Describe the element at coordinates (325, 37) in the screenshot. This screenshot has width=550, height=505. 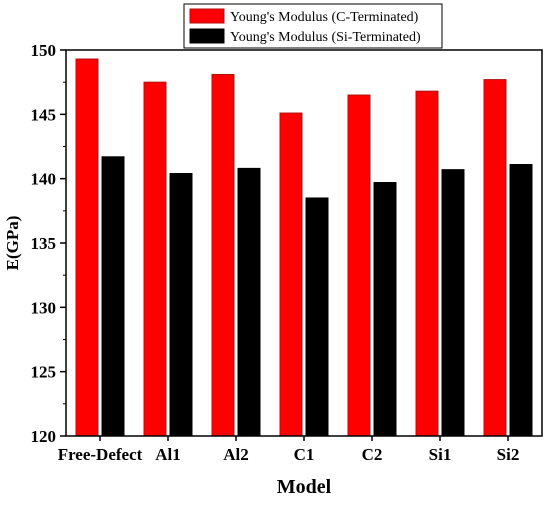
I see `legend-label: Young's Modulus (Si-Terminated)` at that location.